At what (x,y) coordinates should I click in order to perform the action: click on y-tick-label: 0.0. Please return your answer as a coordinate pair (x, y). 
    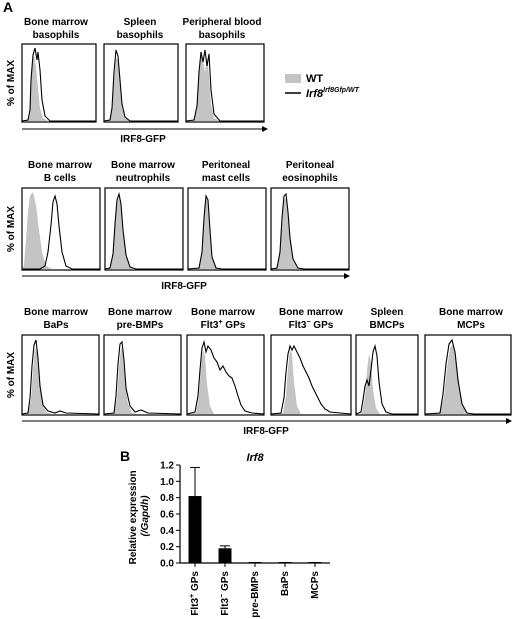
    Looking at the image, I should click on (167, 564).